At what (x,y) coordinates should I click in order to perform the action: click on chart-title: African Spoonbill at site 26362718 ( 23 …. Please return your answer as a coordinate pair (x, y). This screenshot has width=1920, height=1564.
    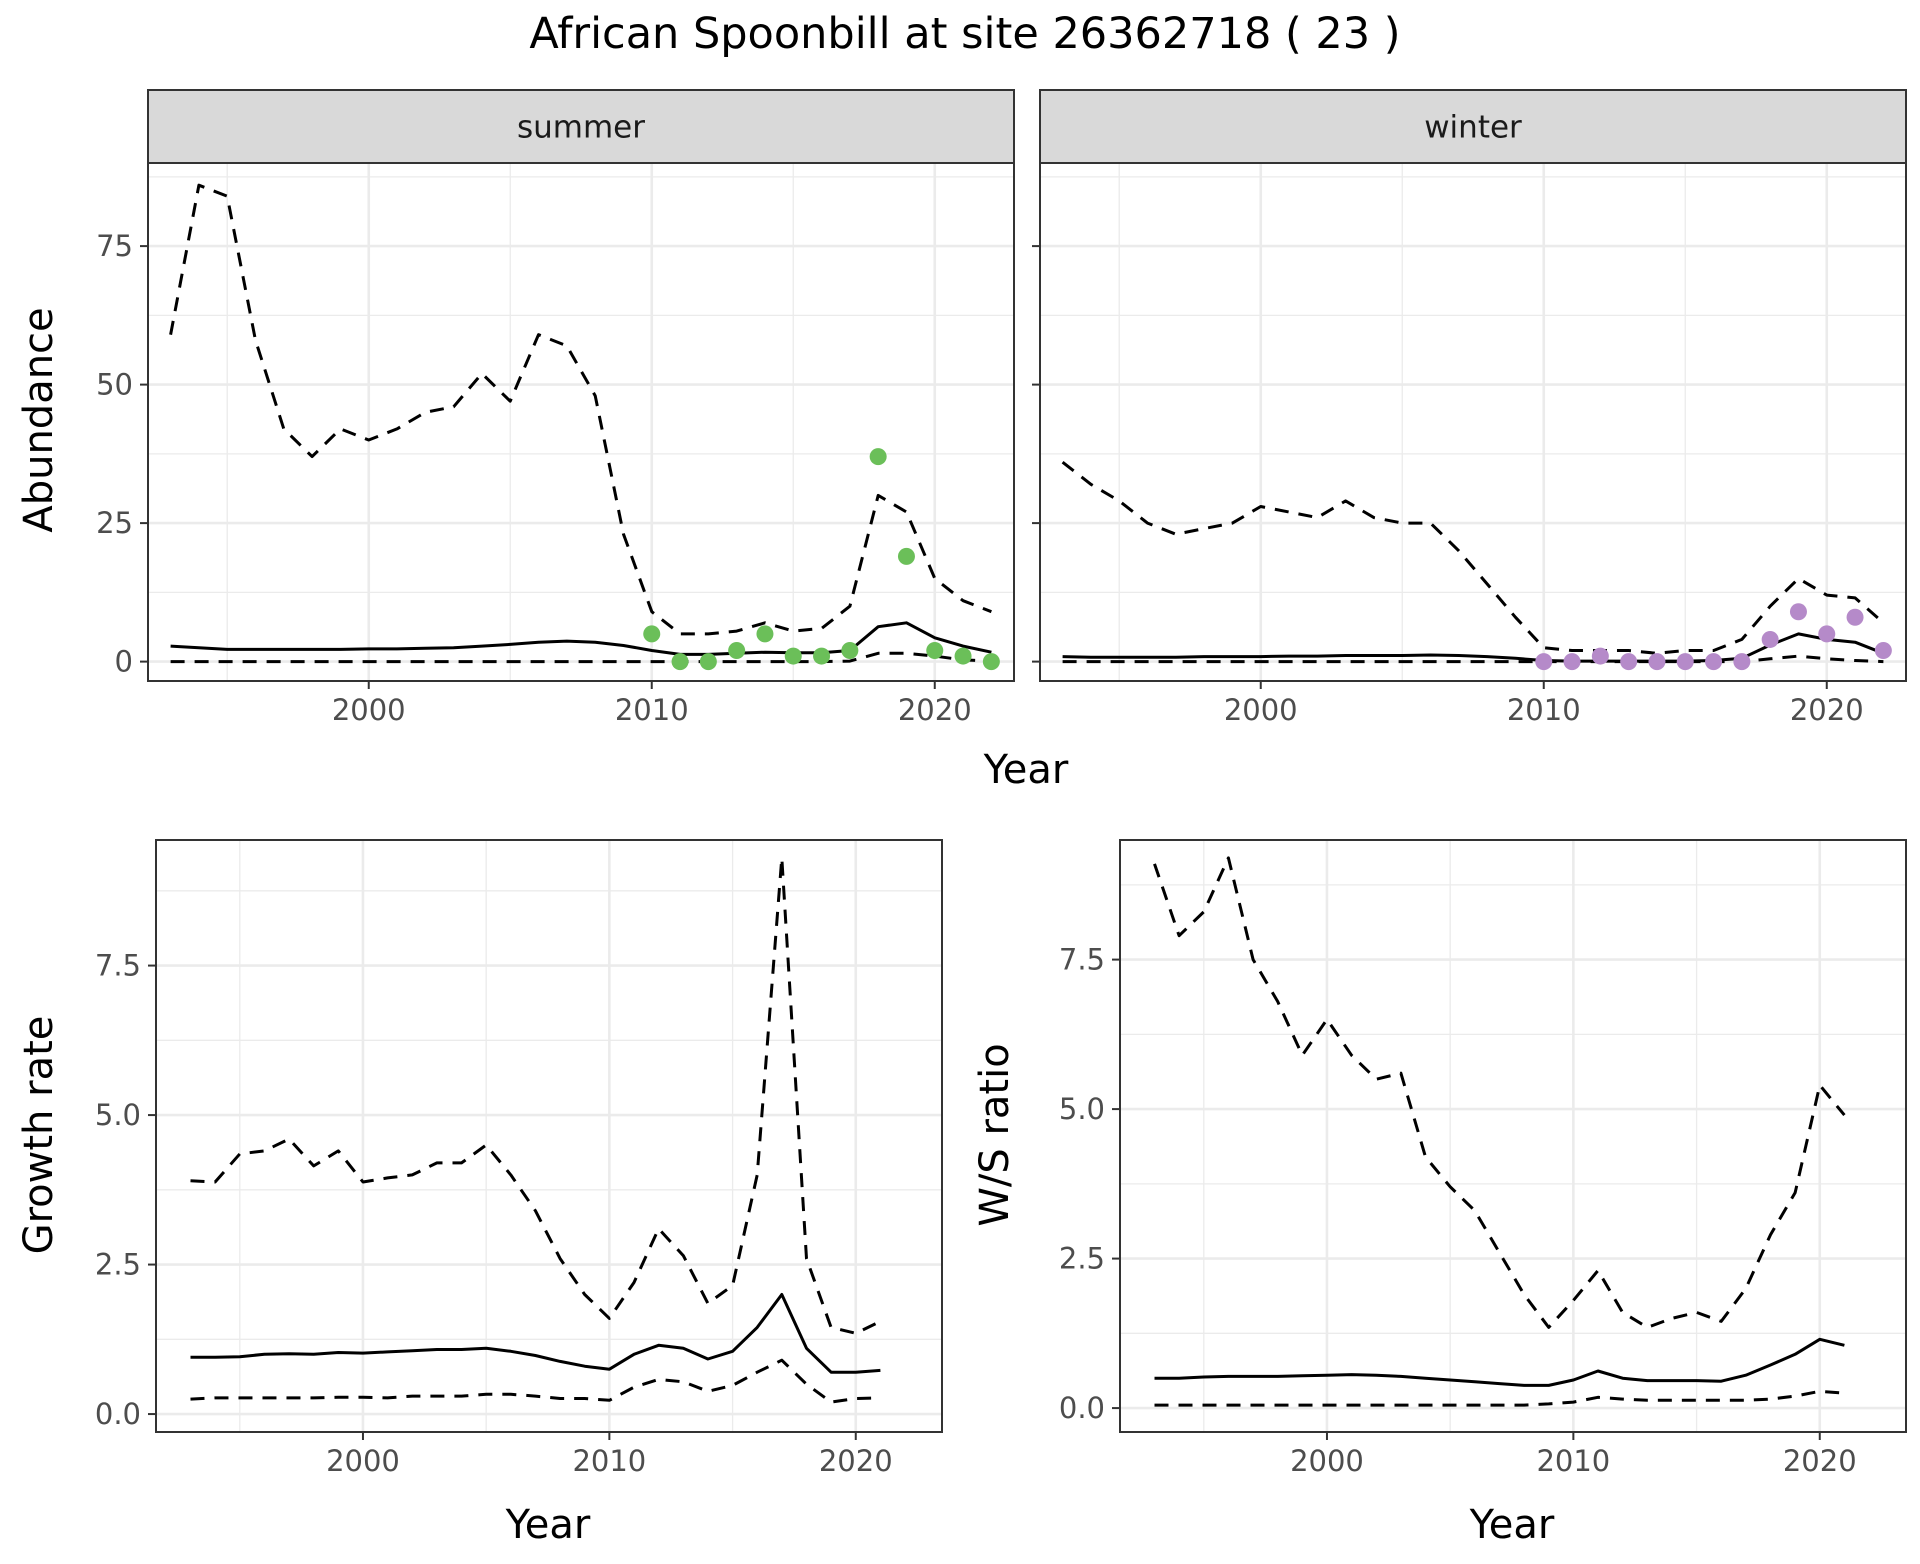
    Looking at the image, I should click on (964, 34).